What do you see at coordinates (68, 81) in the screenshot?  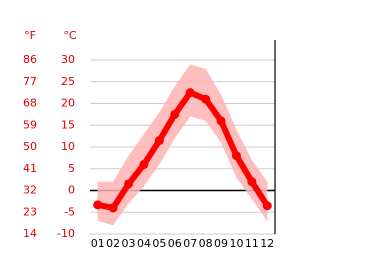 I see `y-tick-label: 25` at bounding box center [68, 81].